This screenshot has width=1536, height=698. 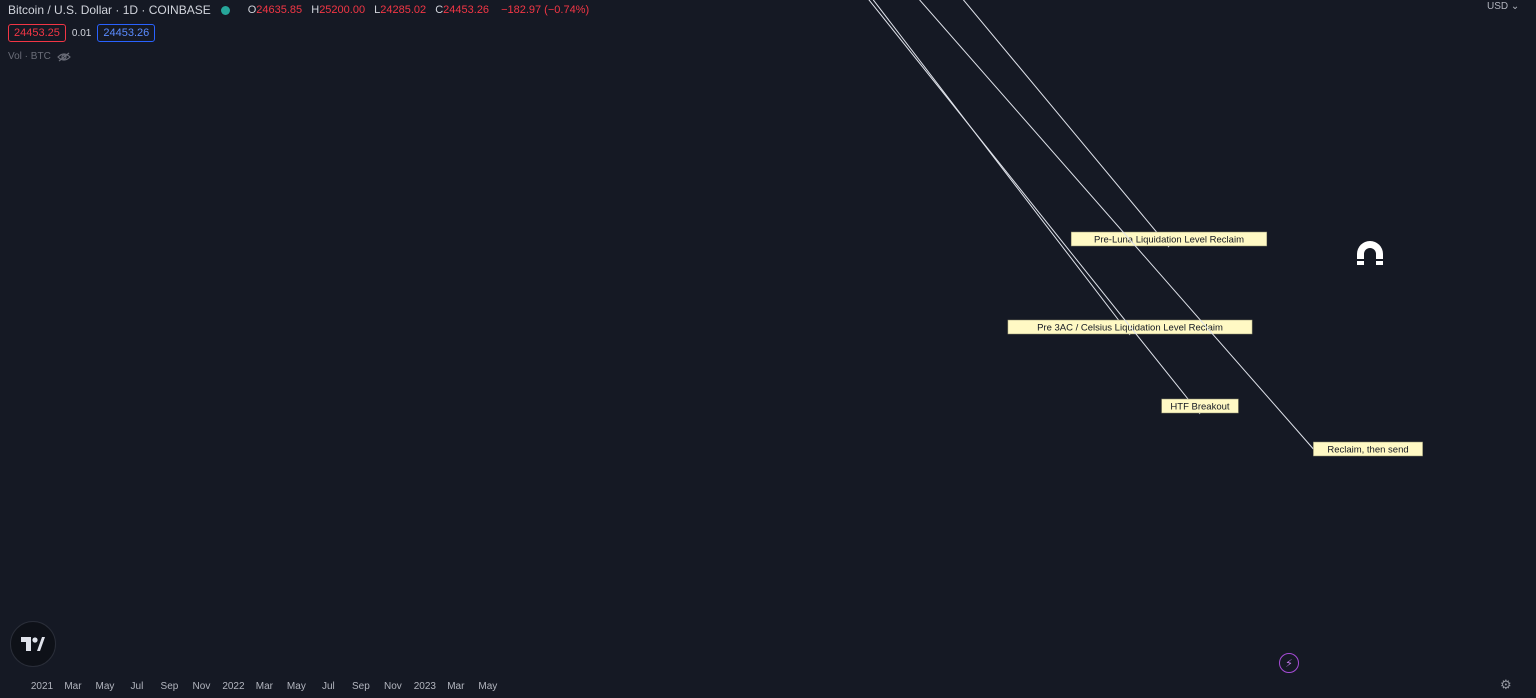 I want to click on open-label: O, so click(x=252, y=10).